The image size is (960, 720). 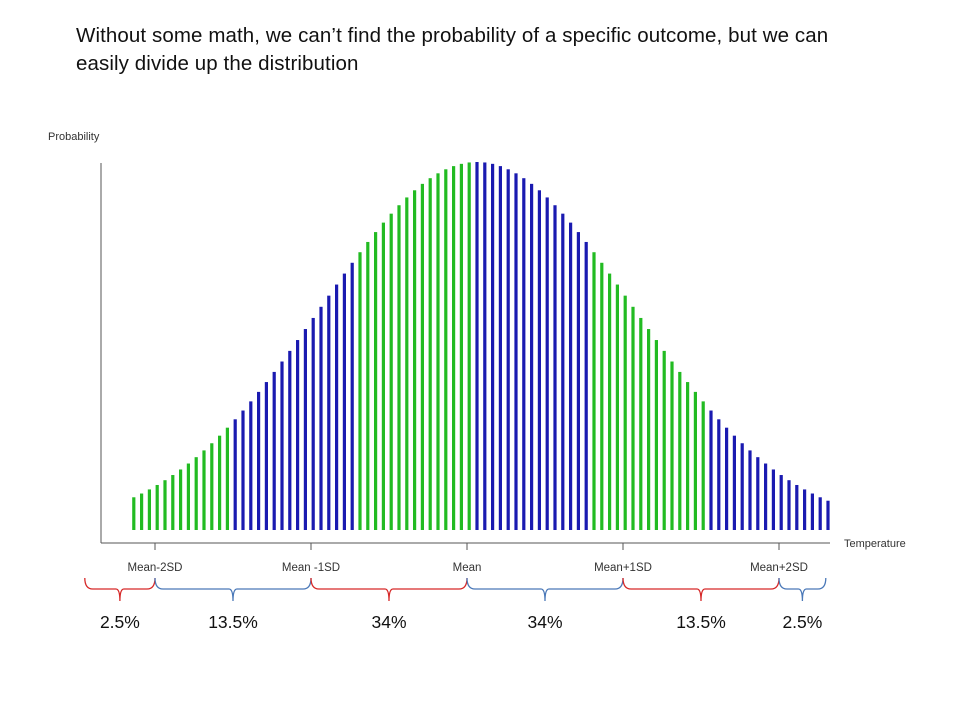 I want to click on tick-labels-group: Mean-2SD Mean -1SD Mean Mean+1SD Mean+2SD, so click(x=468, y=568).